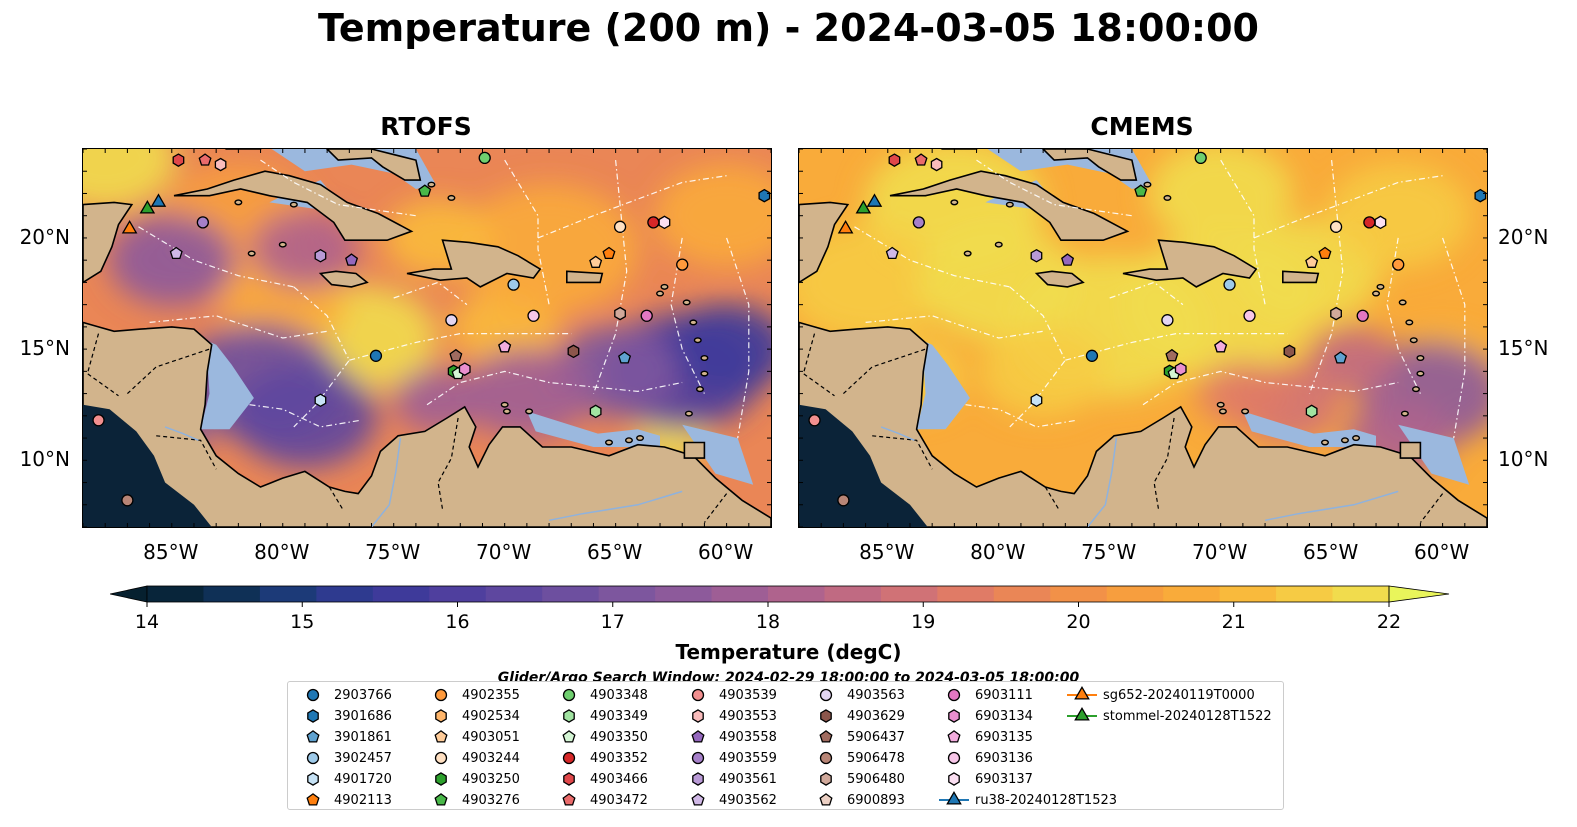 This screenshot has height=827, width=1577. I want to click on colorbar-tick-label: 14, so click(147, 622).